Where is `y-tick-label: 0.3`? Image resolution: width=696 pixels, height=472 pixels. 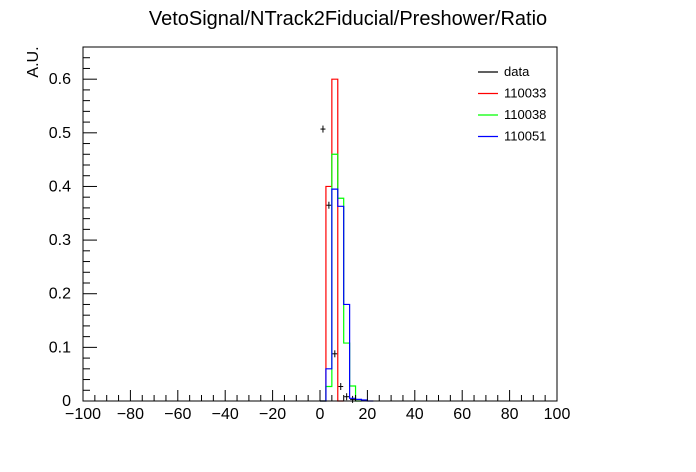
y-tick-label: 0.3 is located at coordinates (60, 240).